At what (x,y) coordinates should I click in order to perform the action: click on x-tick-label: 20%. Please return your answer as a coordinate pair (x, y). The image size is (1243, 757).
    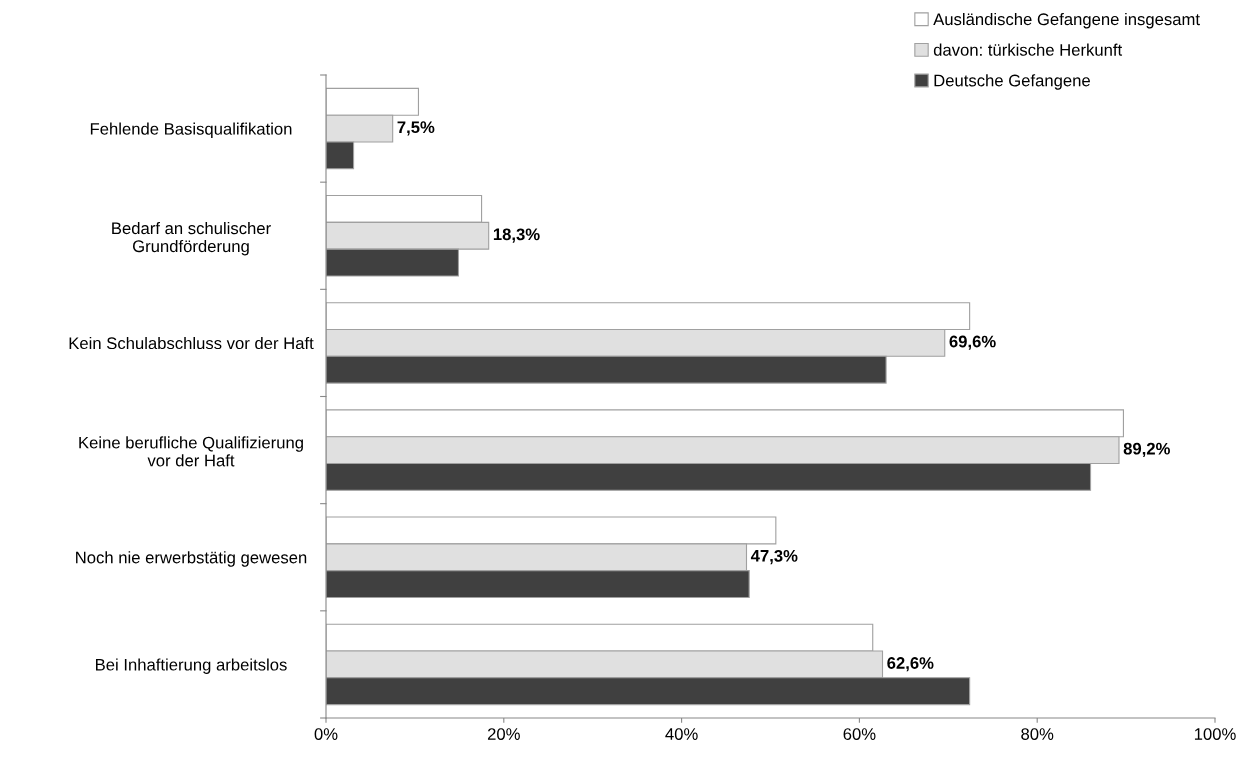
    Looking at the image, I should click on (503, 734).